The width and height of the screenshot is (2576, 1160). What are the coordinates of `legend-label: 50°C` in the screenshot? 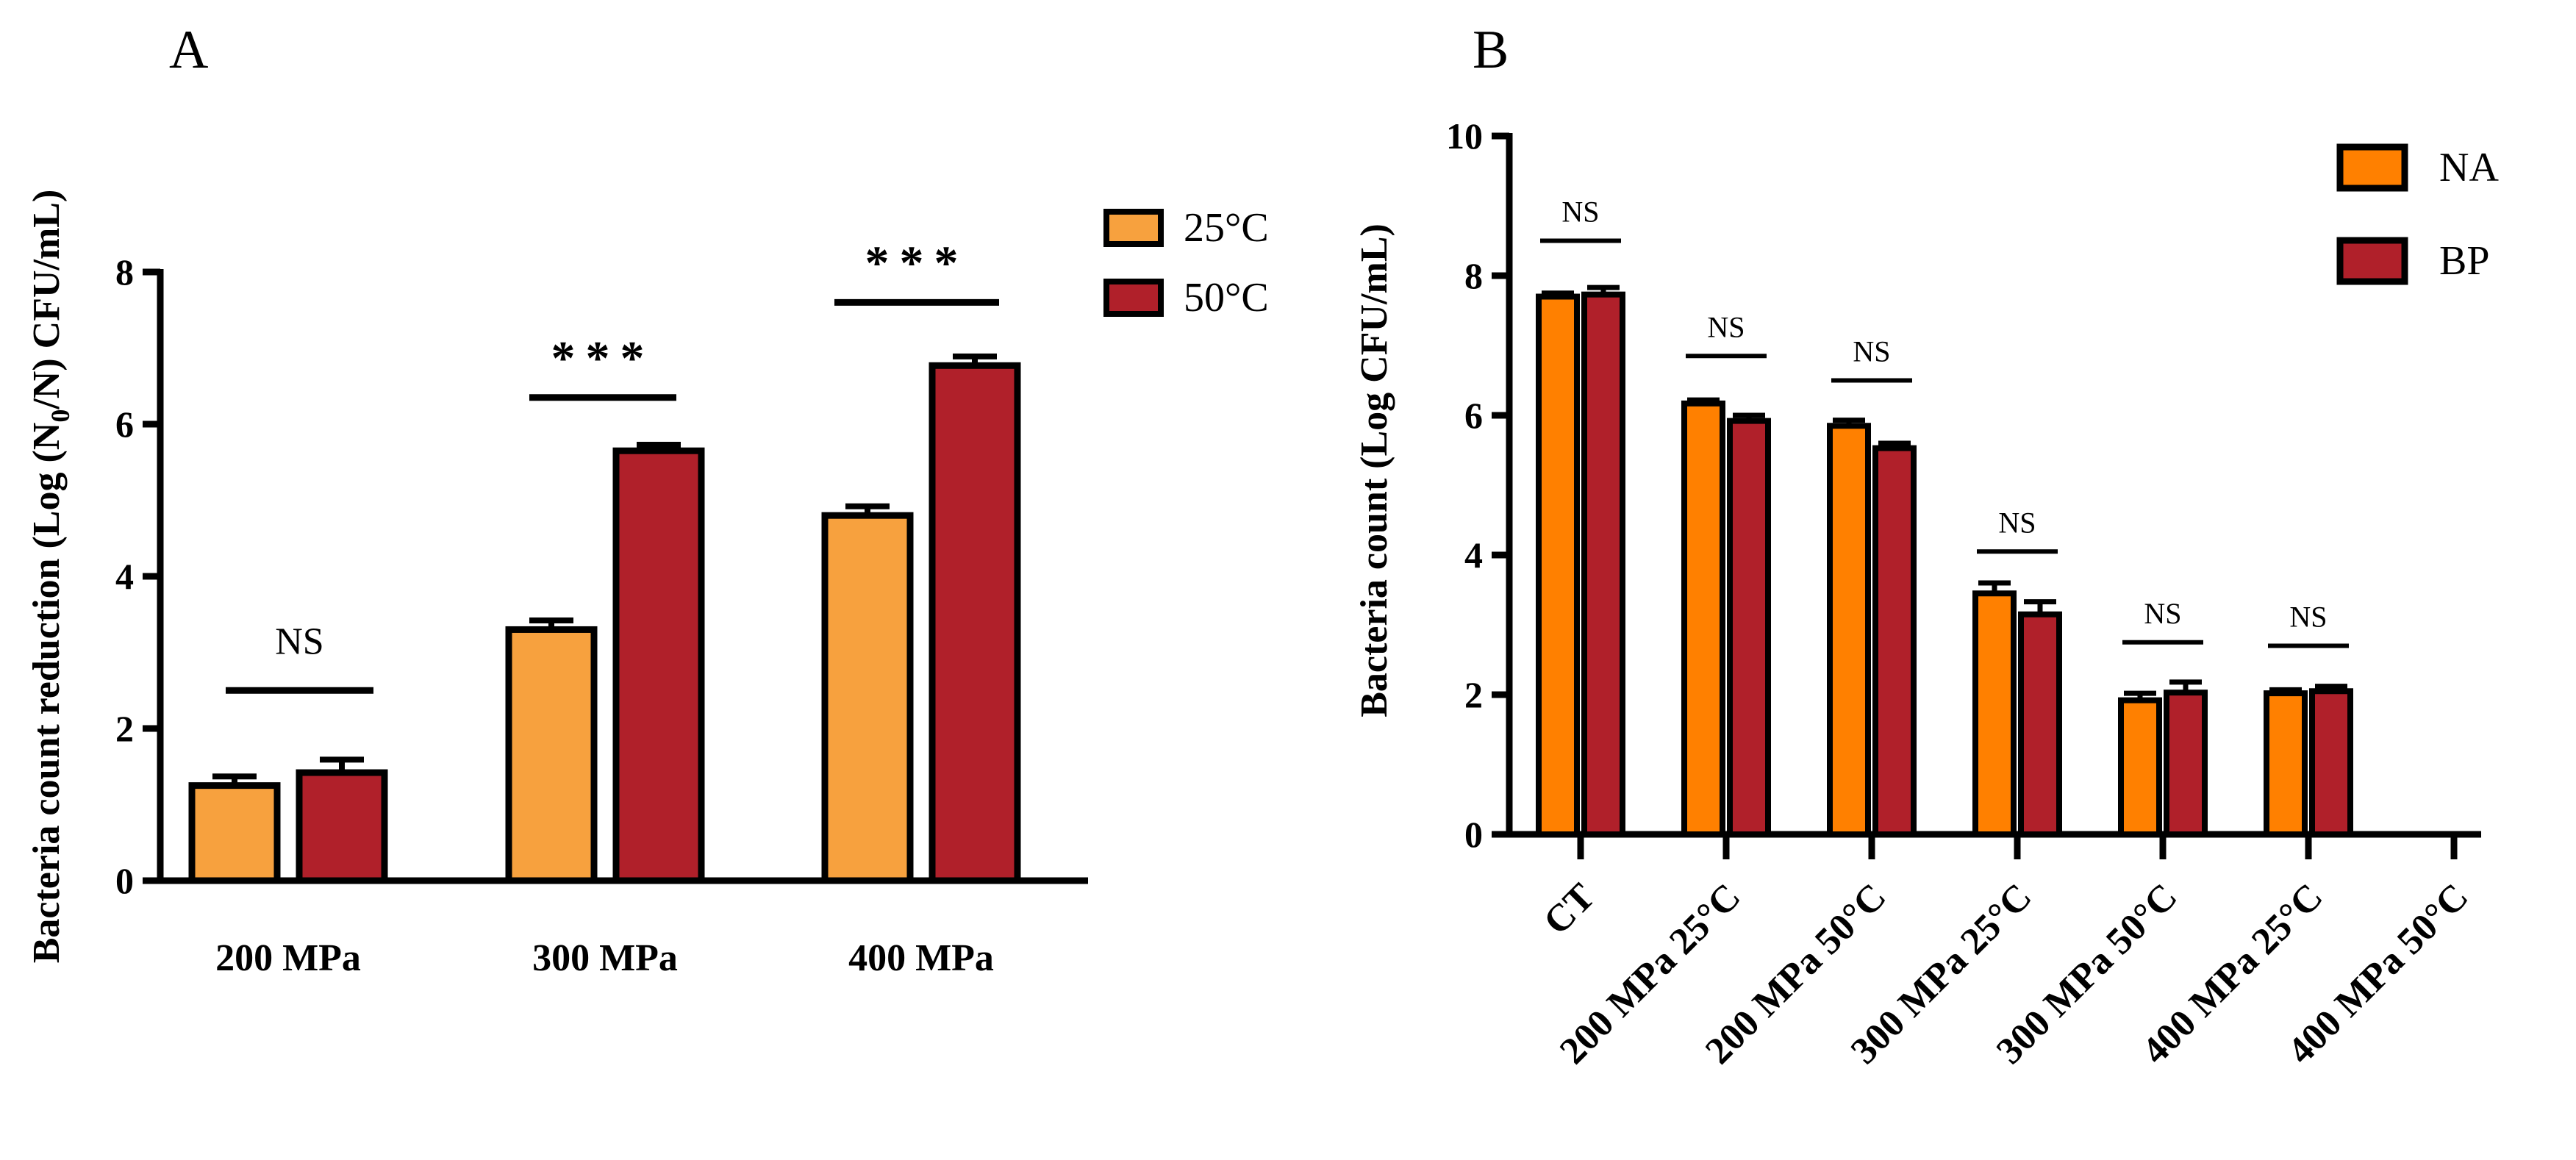 It's located at (1226, 298).